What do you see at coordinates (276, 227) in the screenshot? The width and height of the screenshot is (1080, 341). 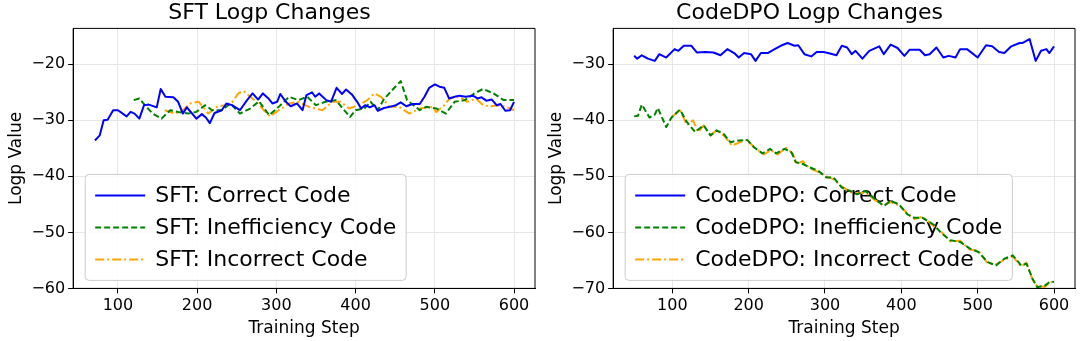 I see `legend-label: SFT: Inefficiency Code` at bounding box center [276, 227].